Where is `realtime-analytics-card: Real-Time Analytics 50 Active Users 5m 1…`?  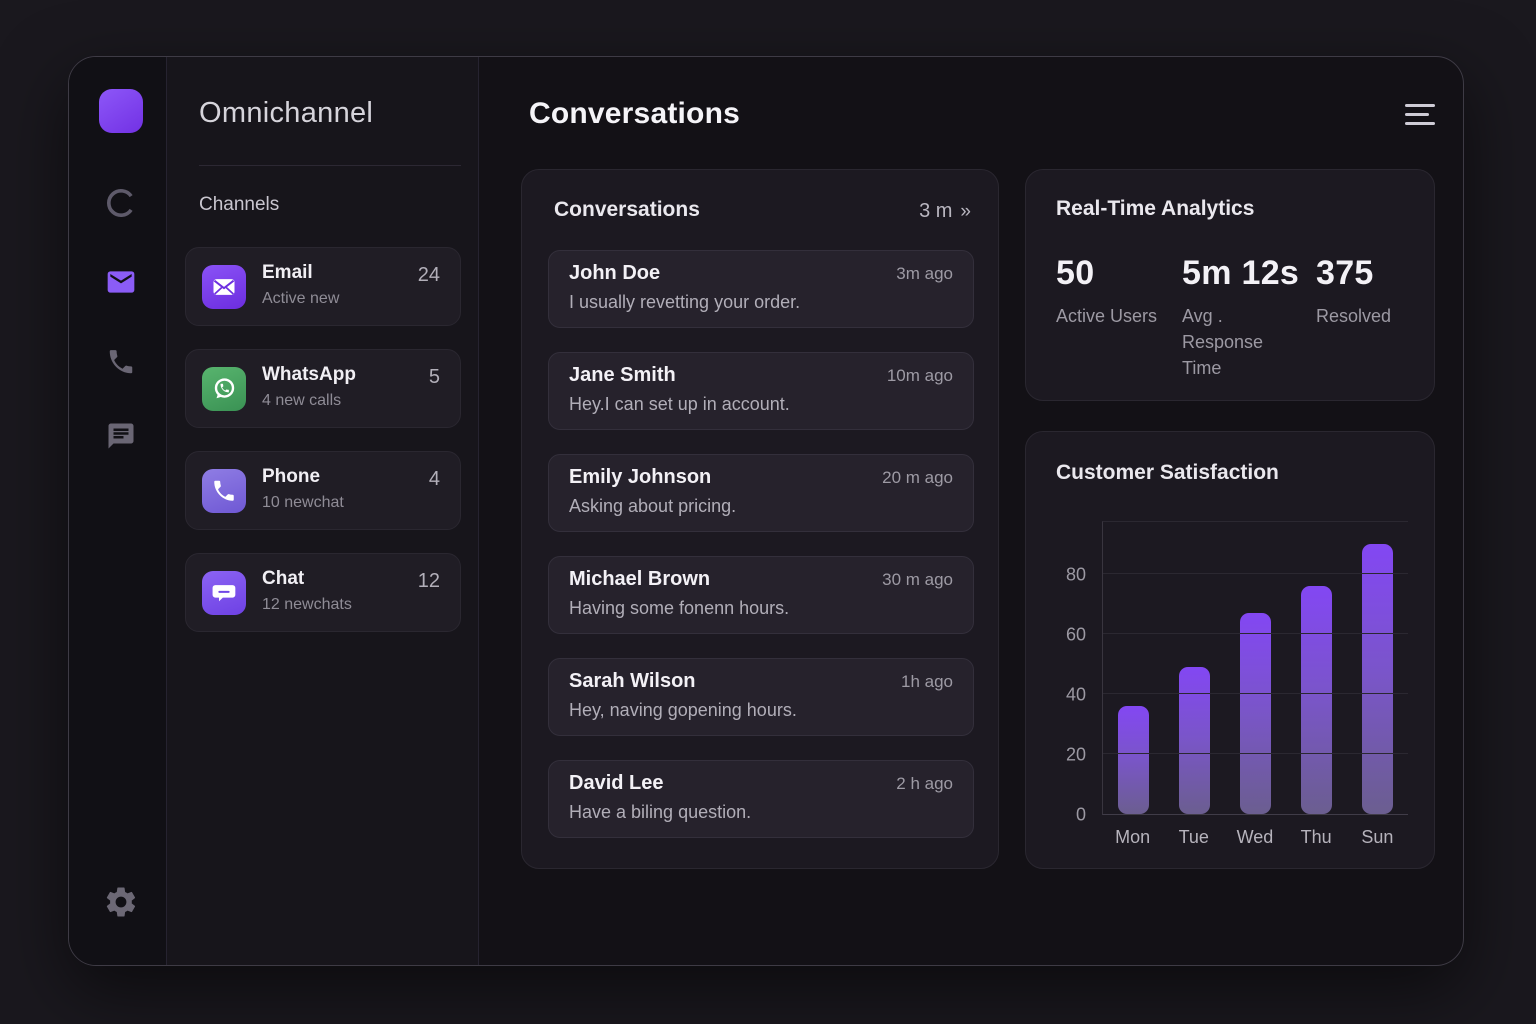 realtime-analytics-card: Real-Time Analytics 50 Active Users 5m 1… is located at coordinates (1230, 285).